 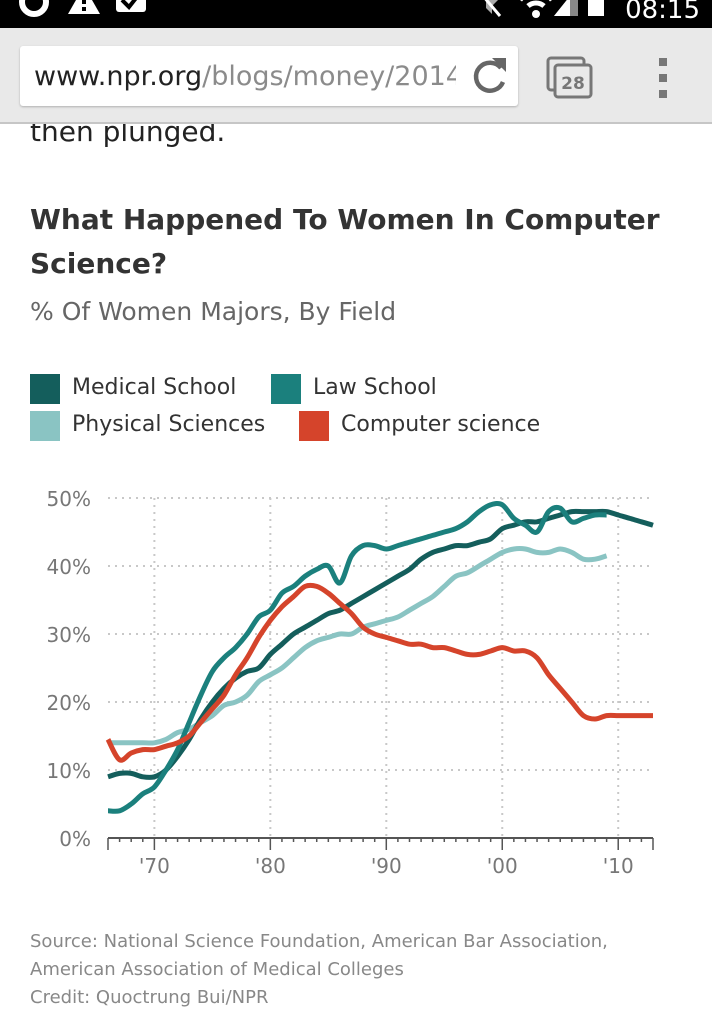 I want to click on status-bar: 08:15, so click(x=356, y=14).